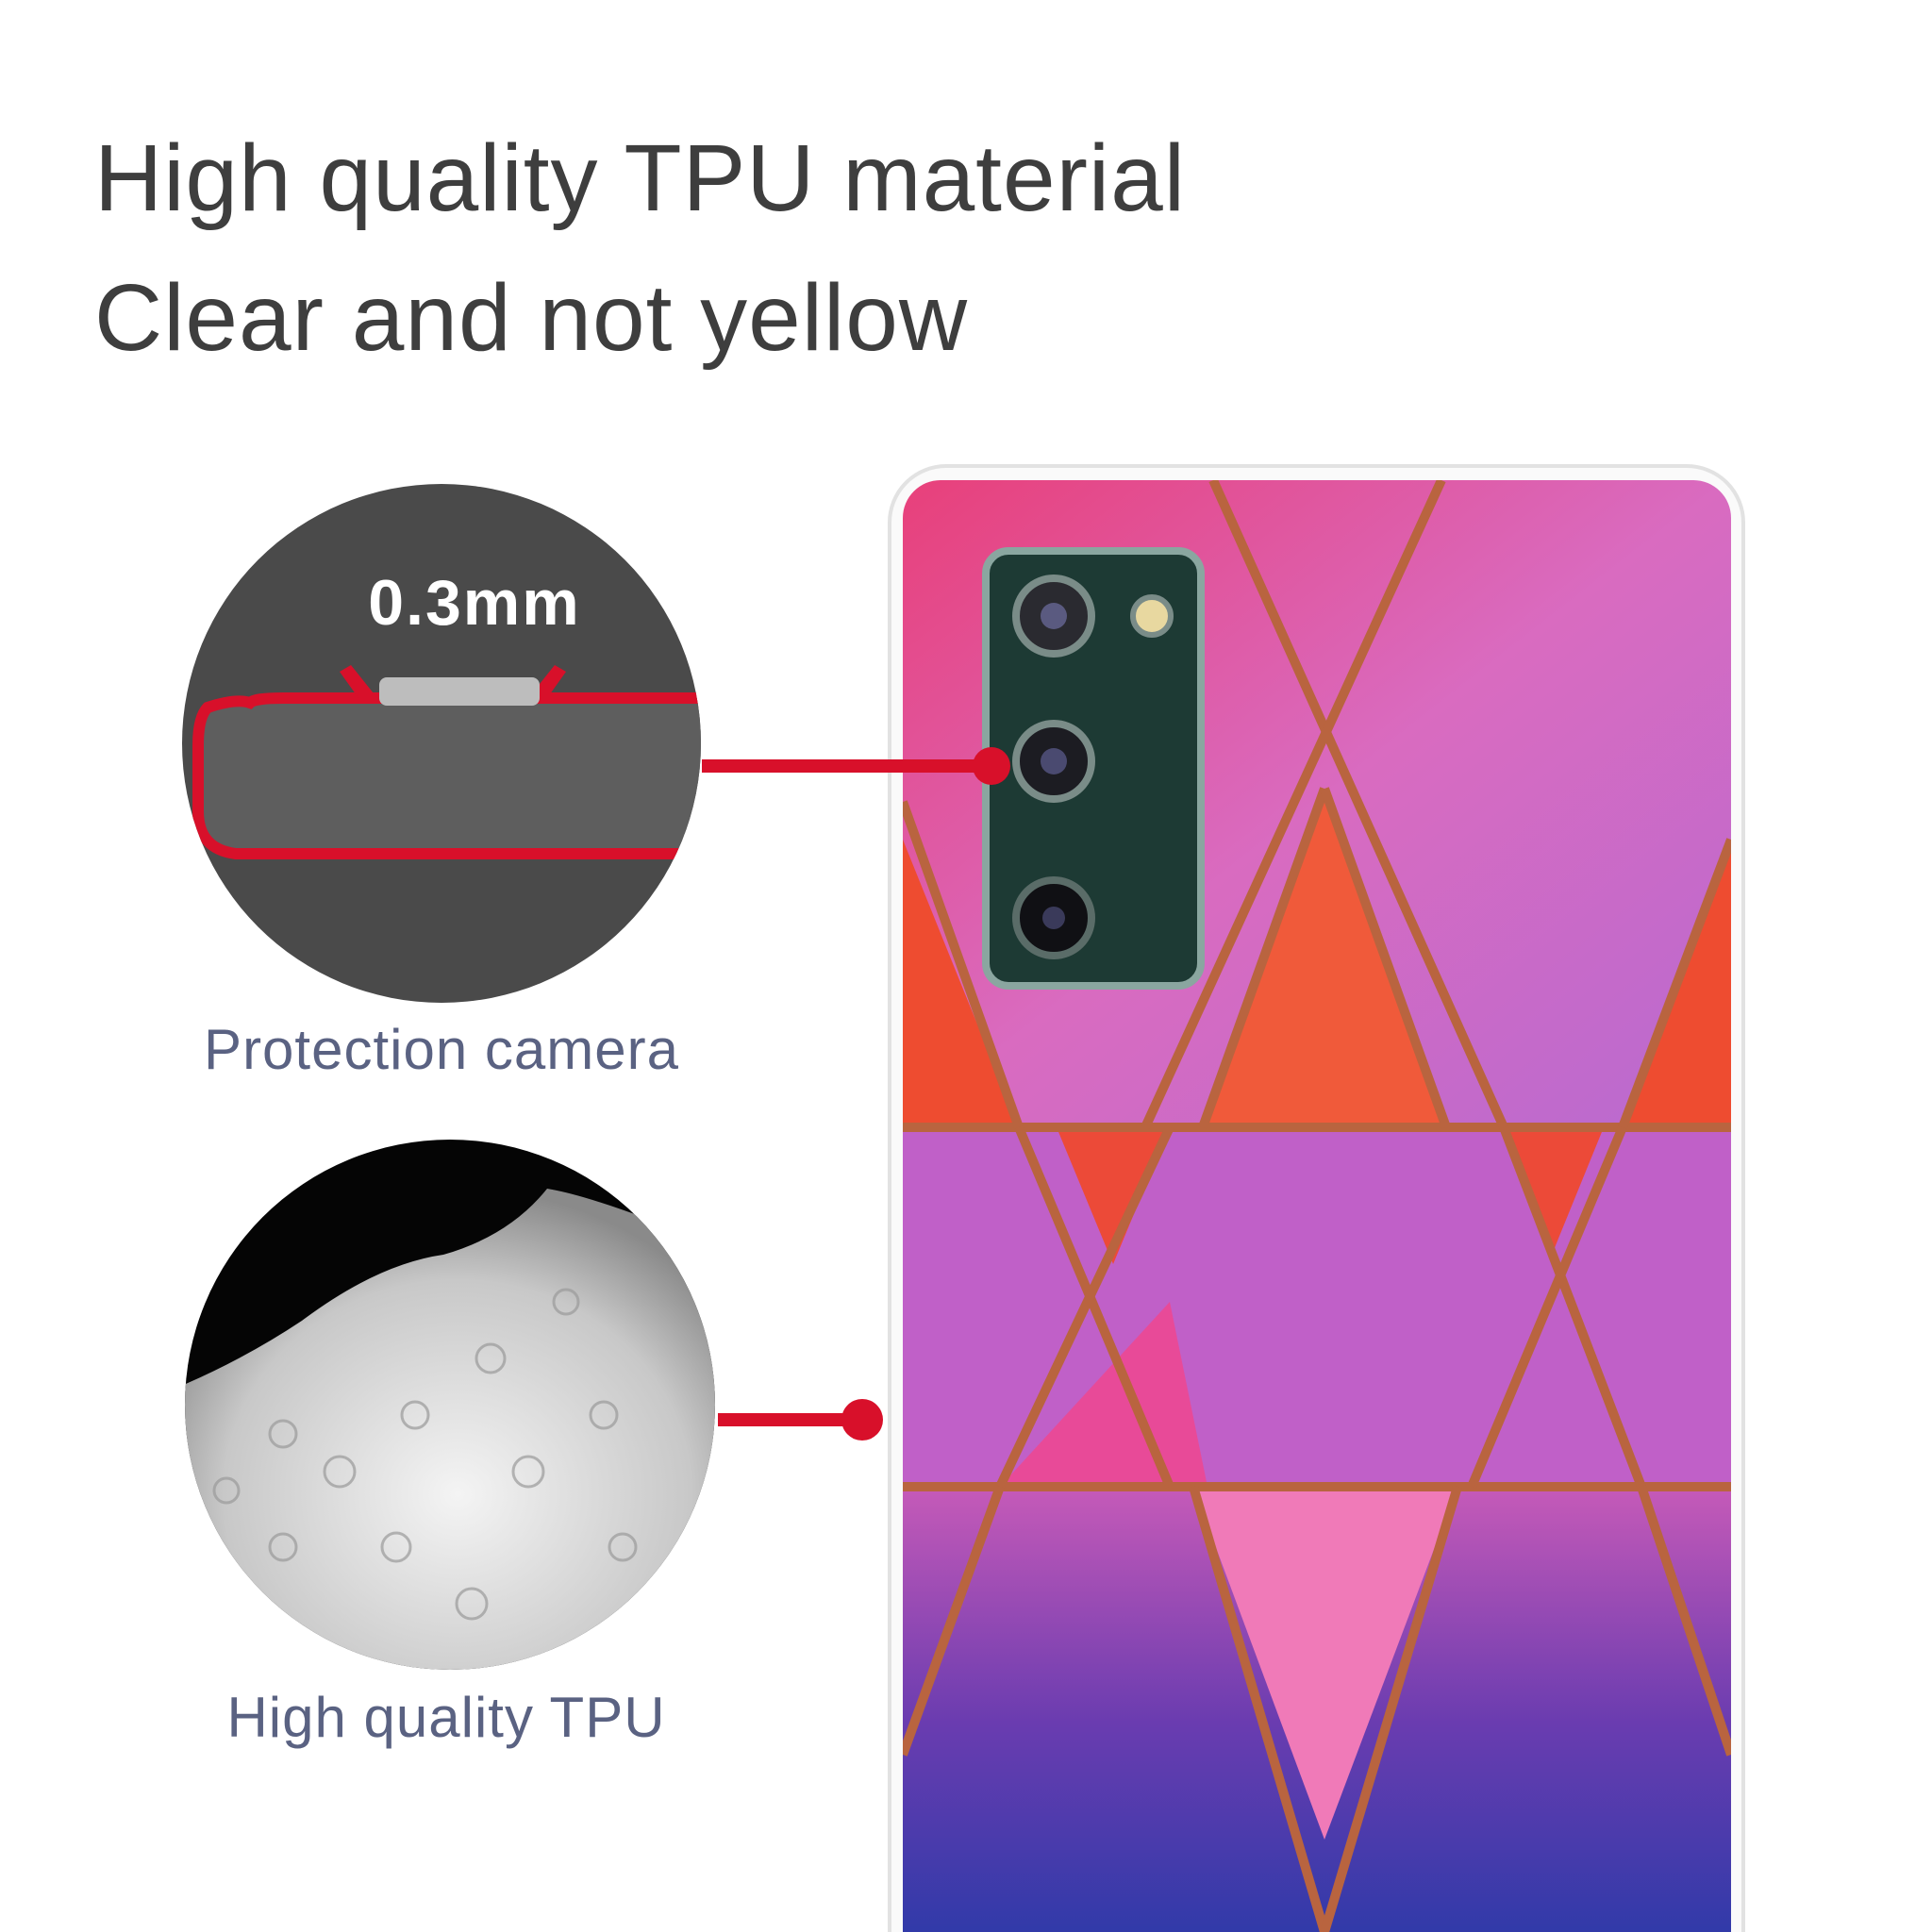 The width and height of the screenshot is (1932, 1932). What do you see at coordinates (1152, 616) in the screenshot?
I see `flash-icon` at bounding box center [1152, 616].